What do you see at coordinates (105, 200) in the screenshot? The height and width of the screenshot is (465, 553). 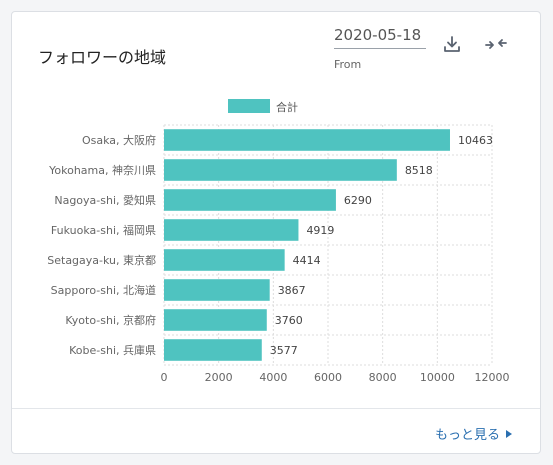 I see `category-label: Nagoya-shi, 愛知県` at bounding box center [105, 200].